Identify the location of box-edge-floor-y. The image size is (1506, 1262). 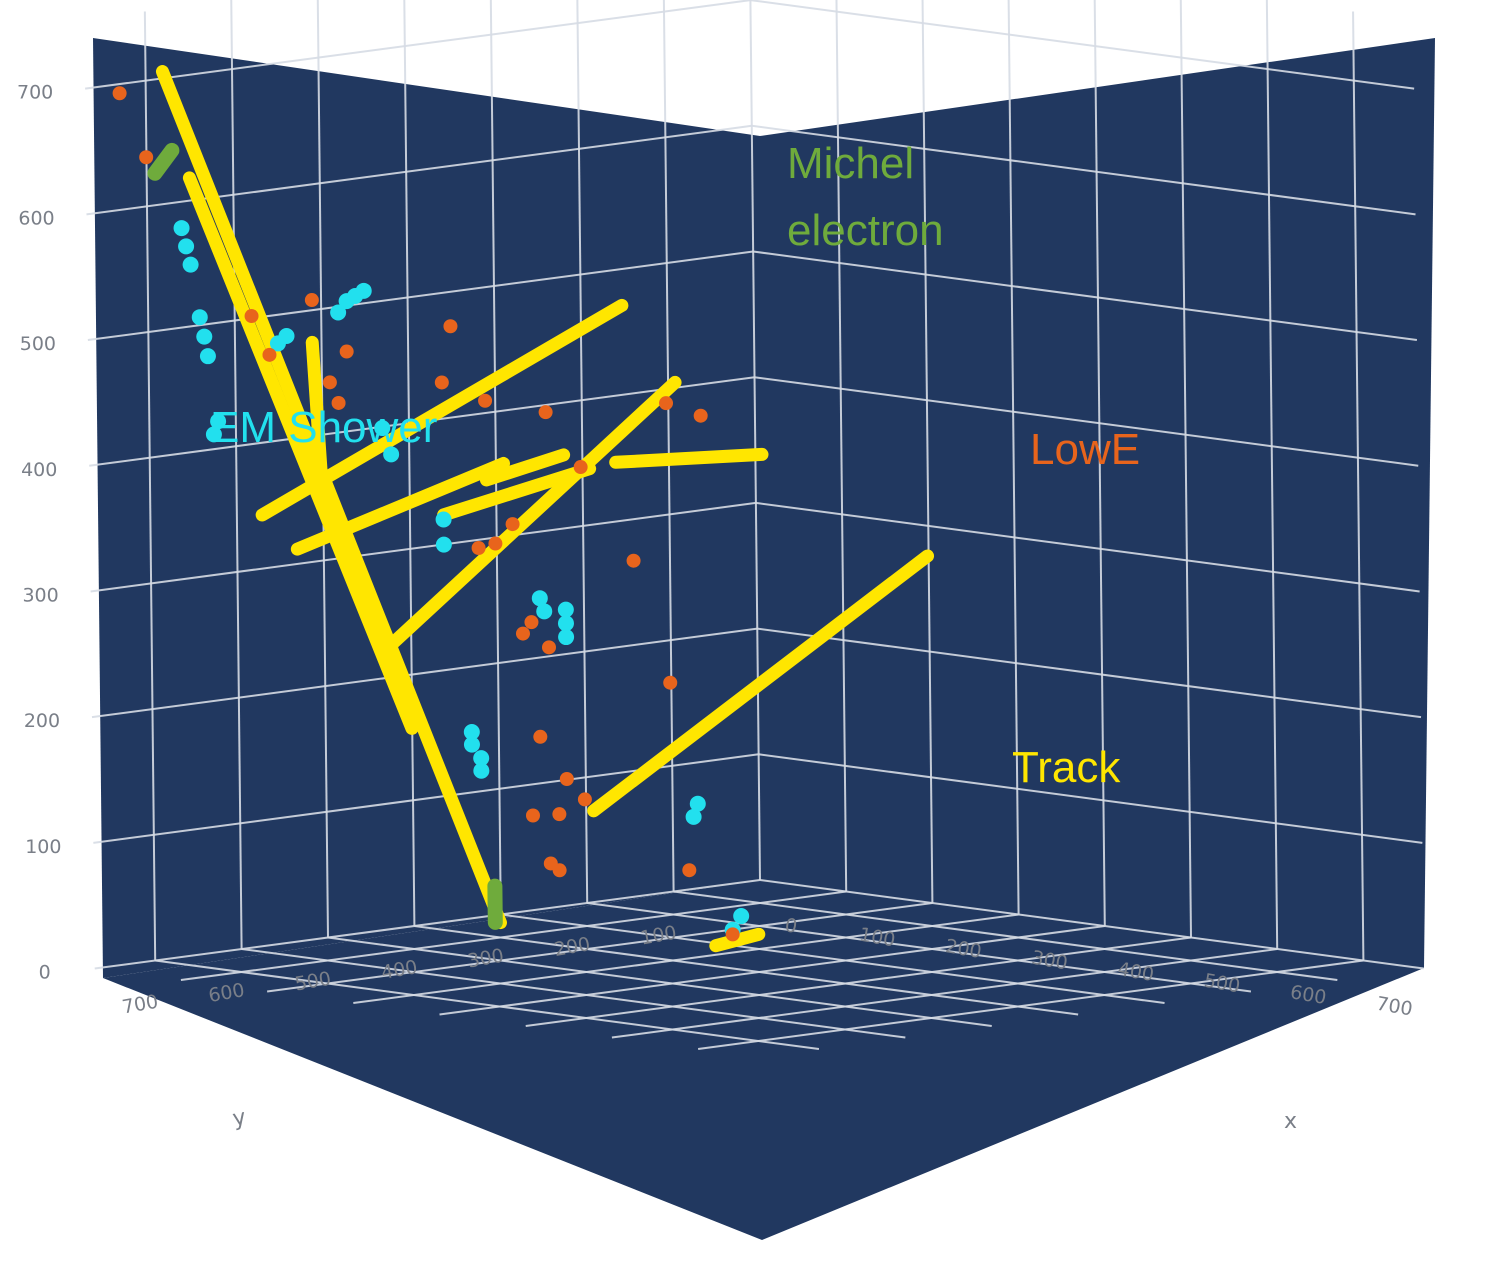
(427, 924).